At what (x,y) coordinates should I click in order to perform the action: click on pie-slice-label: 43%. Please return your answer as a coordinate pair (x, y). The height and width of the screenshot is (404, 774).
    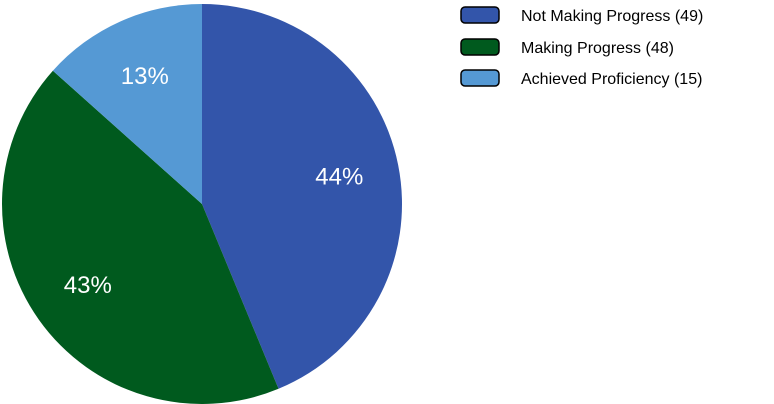
    Looking at the image, I should click on (88, 285).